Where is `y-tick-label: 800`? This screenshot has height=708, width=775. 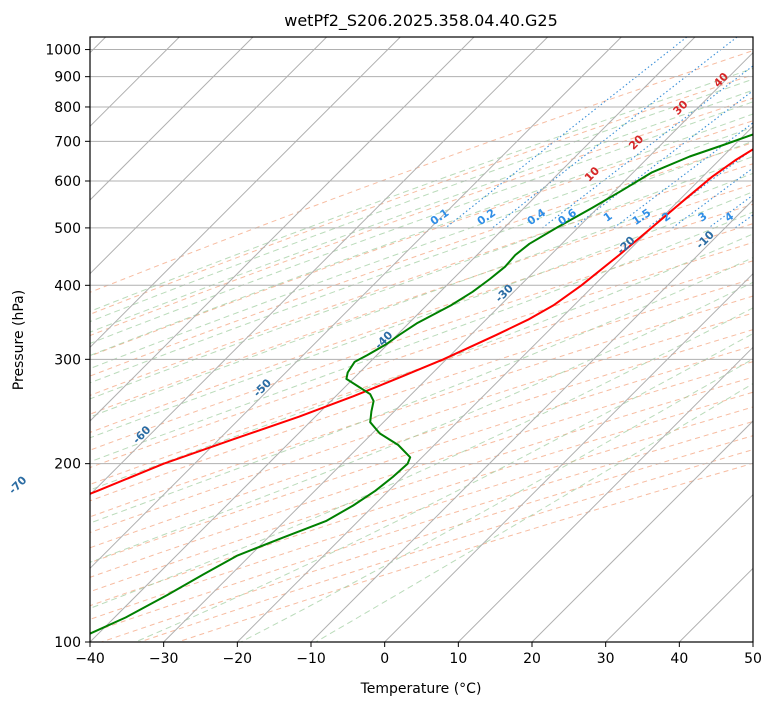
y-tick-label: 800 is located at coordinates (67, 108).